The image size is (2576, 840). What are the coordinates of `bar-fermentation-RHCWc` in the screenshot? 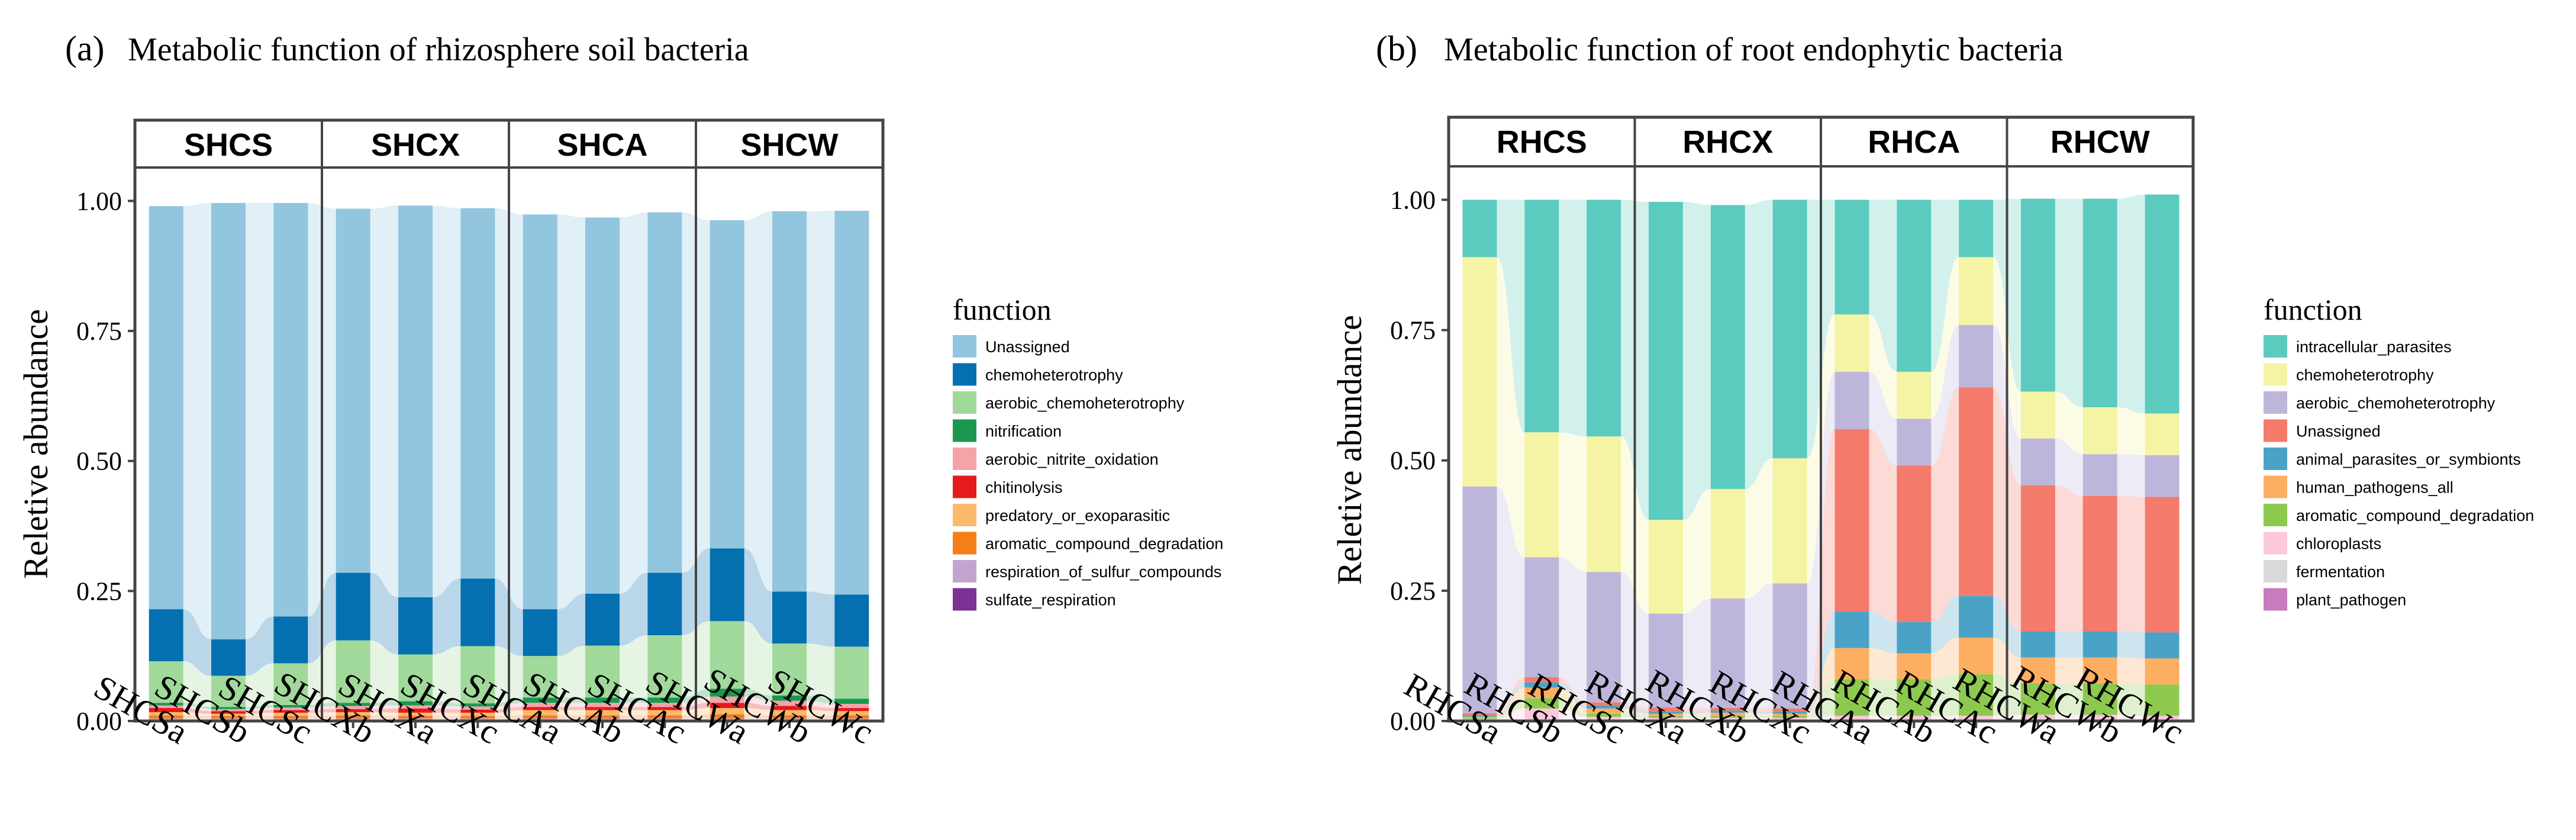 It's located at (2162, 719).